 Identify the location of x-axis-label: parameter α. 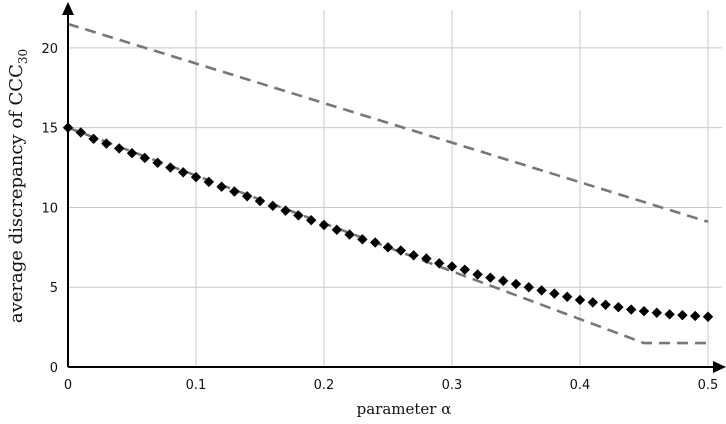
(404, 409).